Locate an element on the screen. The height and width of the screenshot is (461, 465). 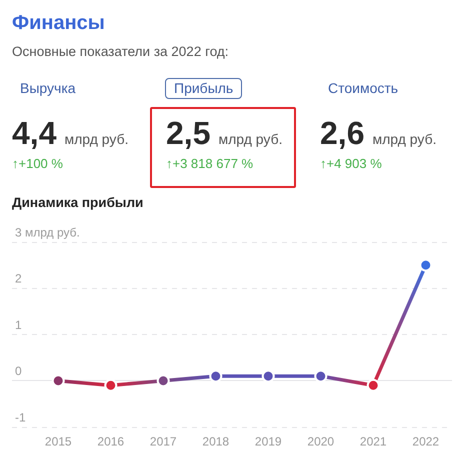
text: ↑+100 % is located at coordinates (37, 163).